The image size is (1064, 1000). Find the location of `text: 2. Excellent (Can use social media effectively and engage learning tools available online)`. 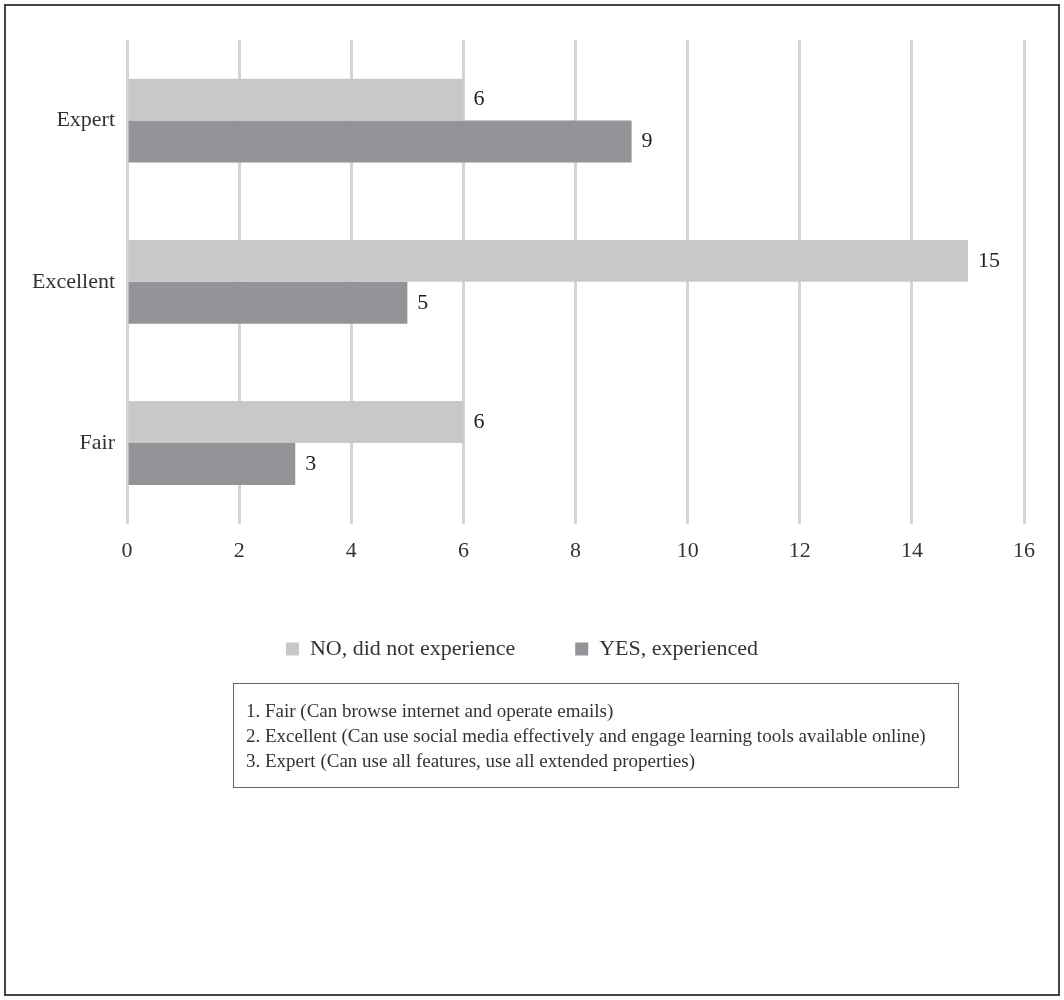

text: 2. Excellent (Can use social media effectively and engage learning tools available online) is located at coordinates (586, 736).